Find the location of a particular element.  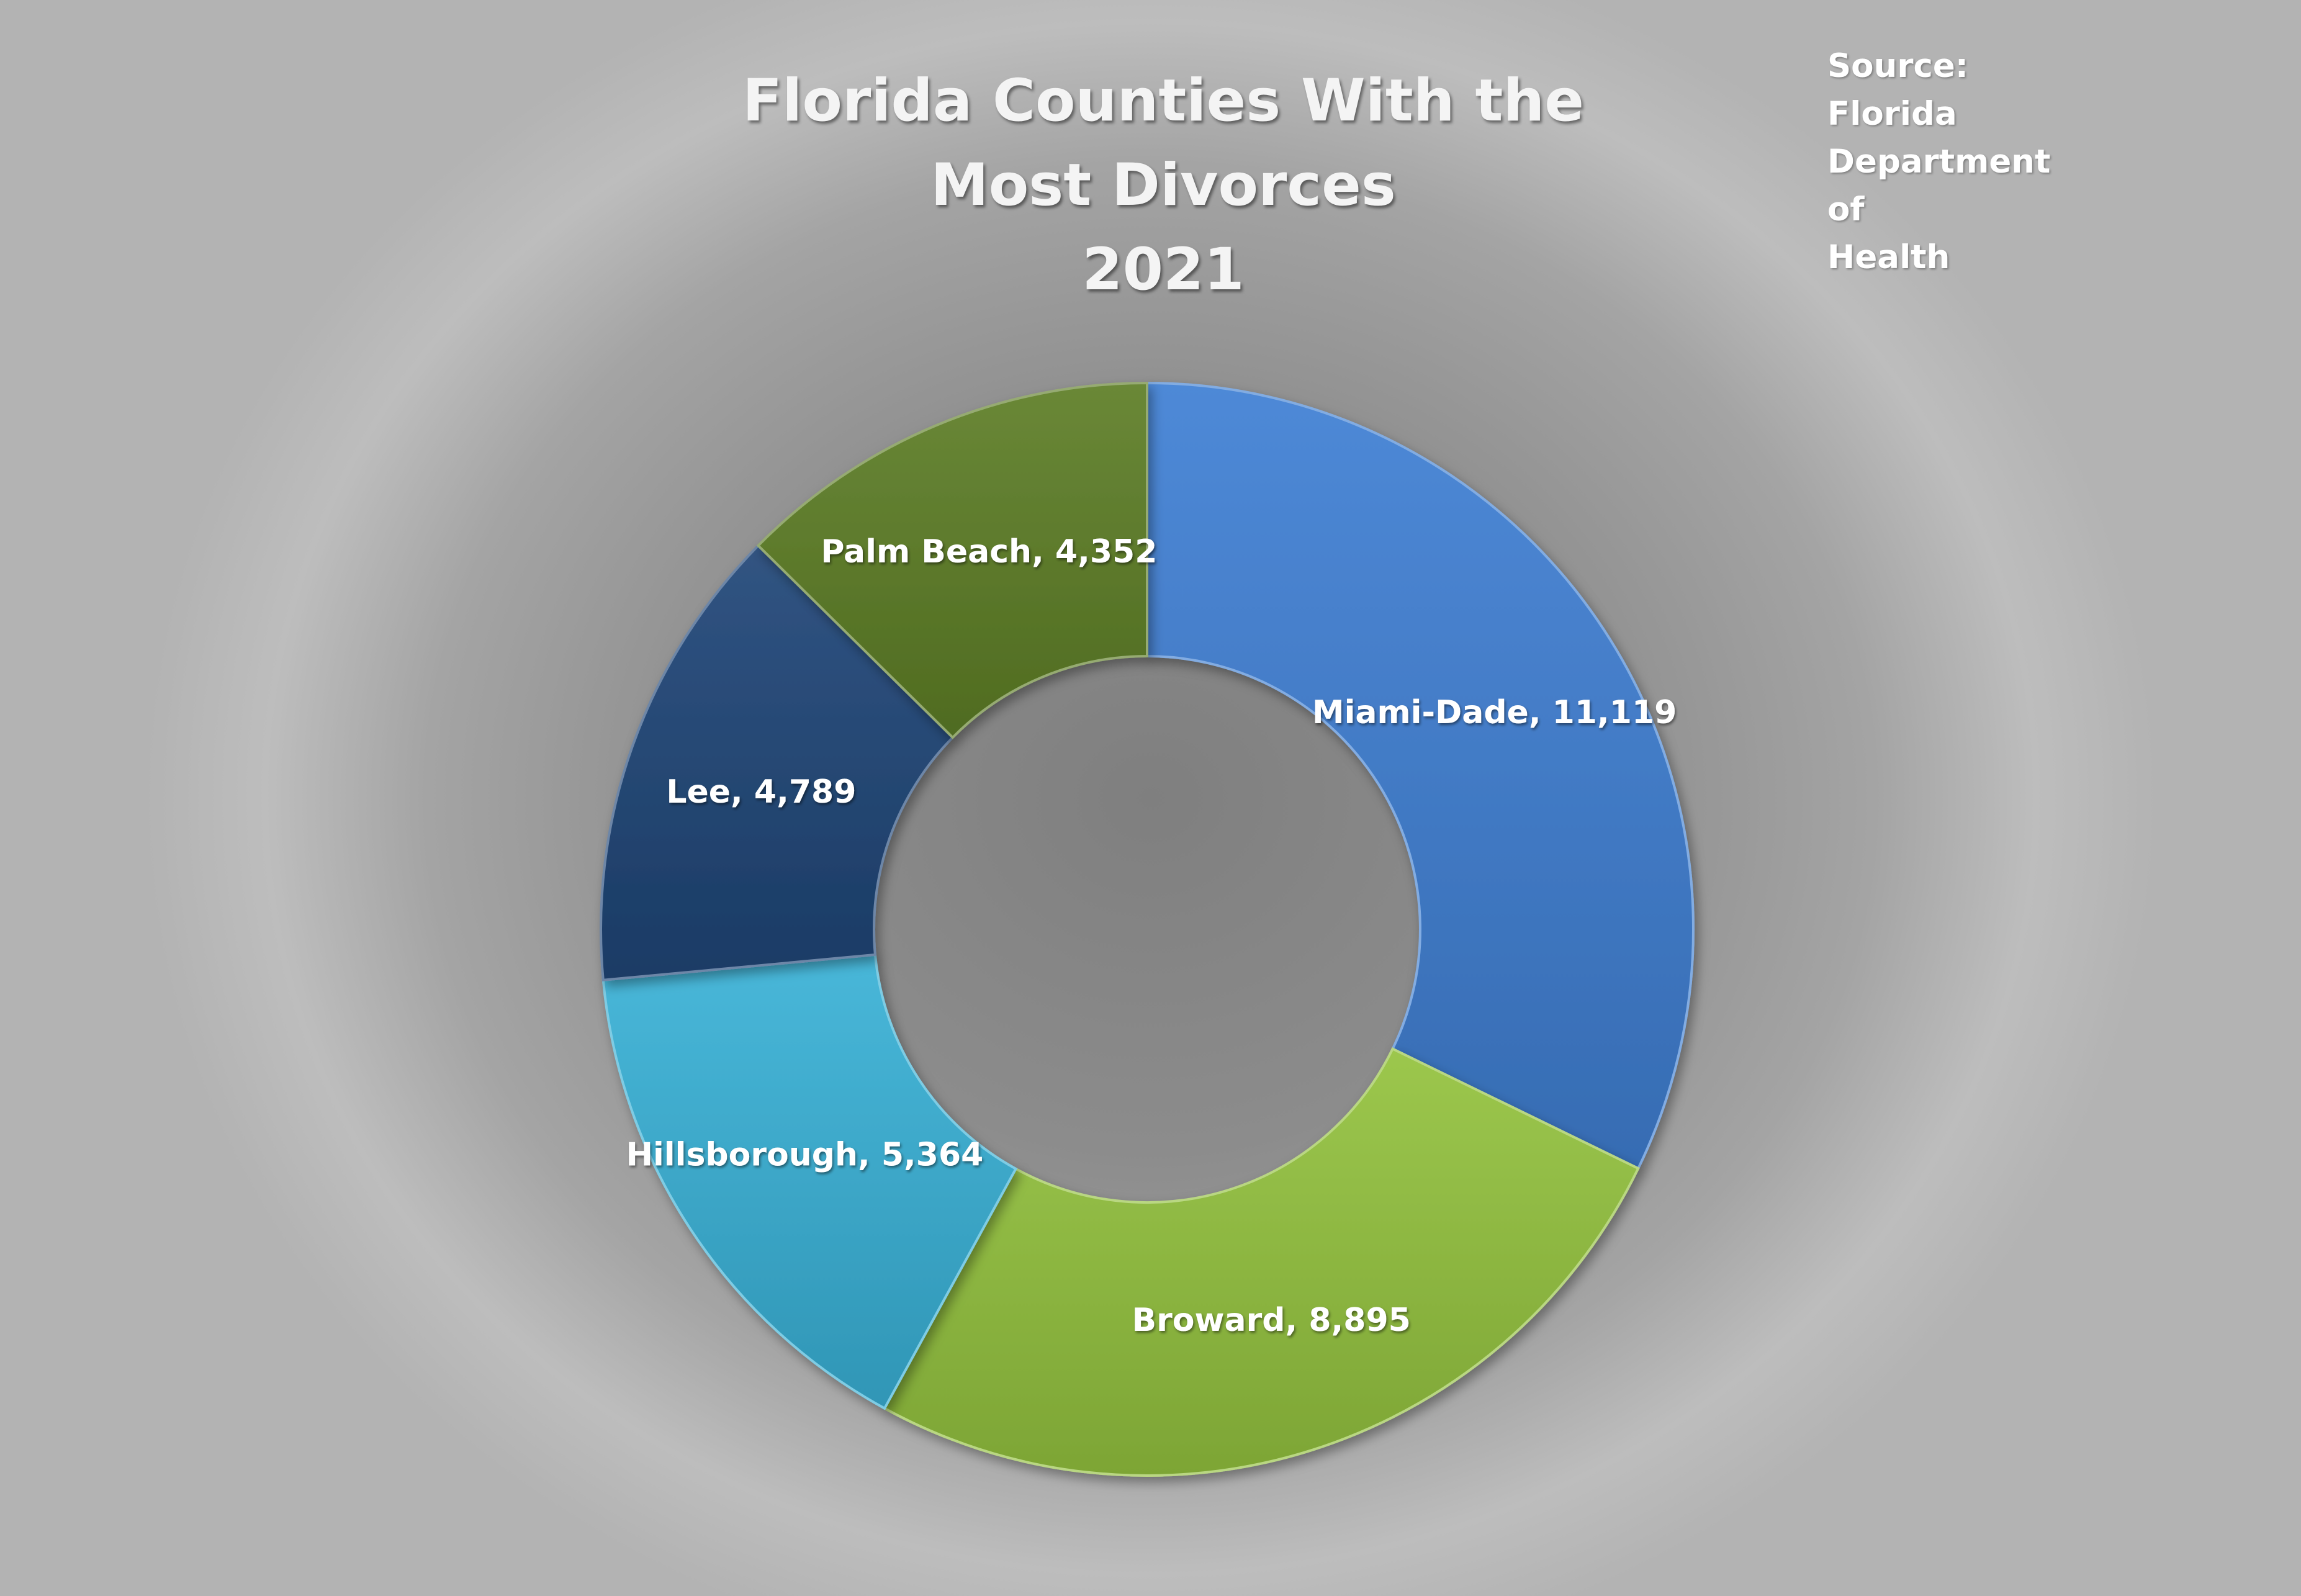

slice-broward is located at coordinates (1261, 1262).